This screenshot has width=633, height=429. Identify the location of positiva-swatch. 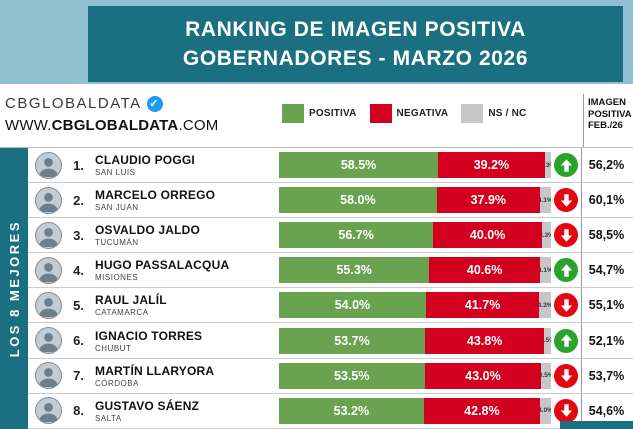
(293, 113).